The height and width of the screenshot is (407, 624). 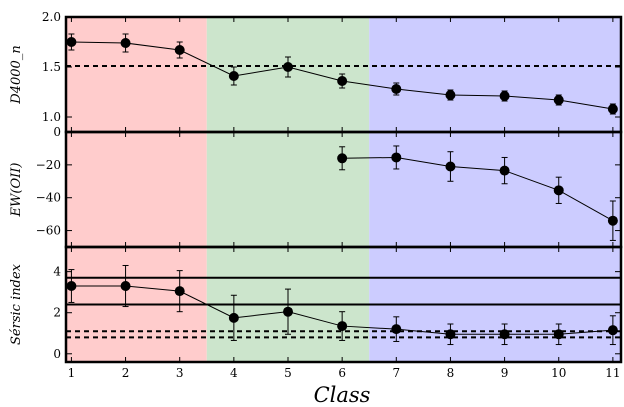 What do you see at coordinates (16, 74) in the screenshot?
I see `y-axis-label: D4000_n` at bounding box center [16, 74].